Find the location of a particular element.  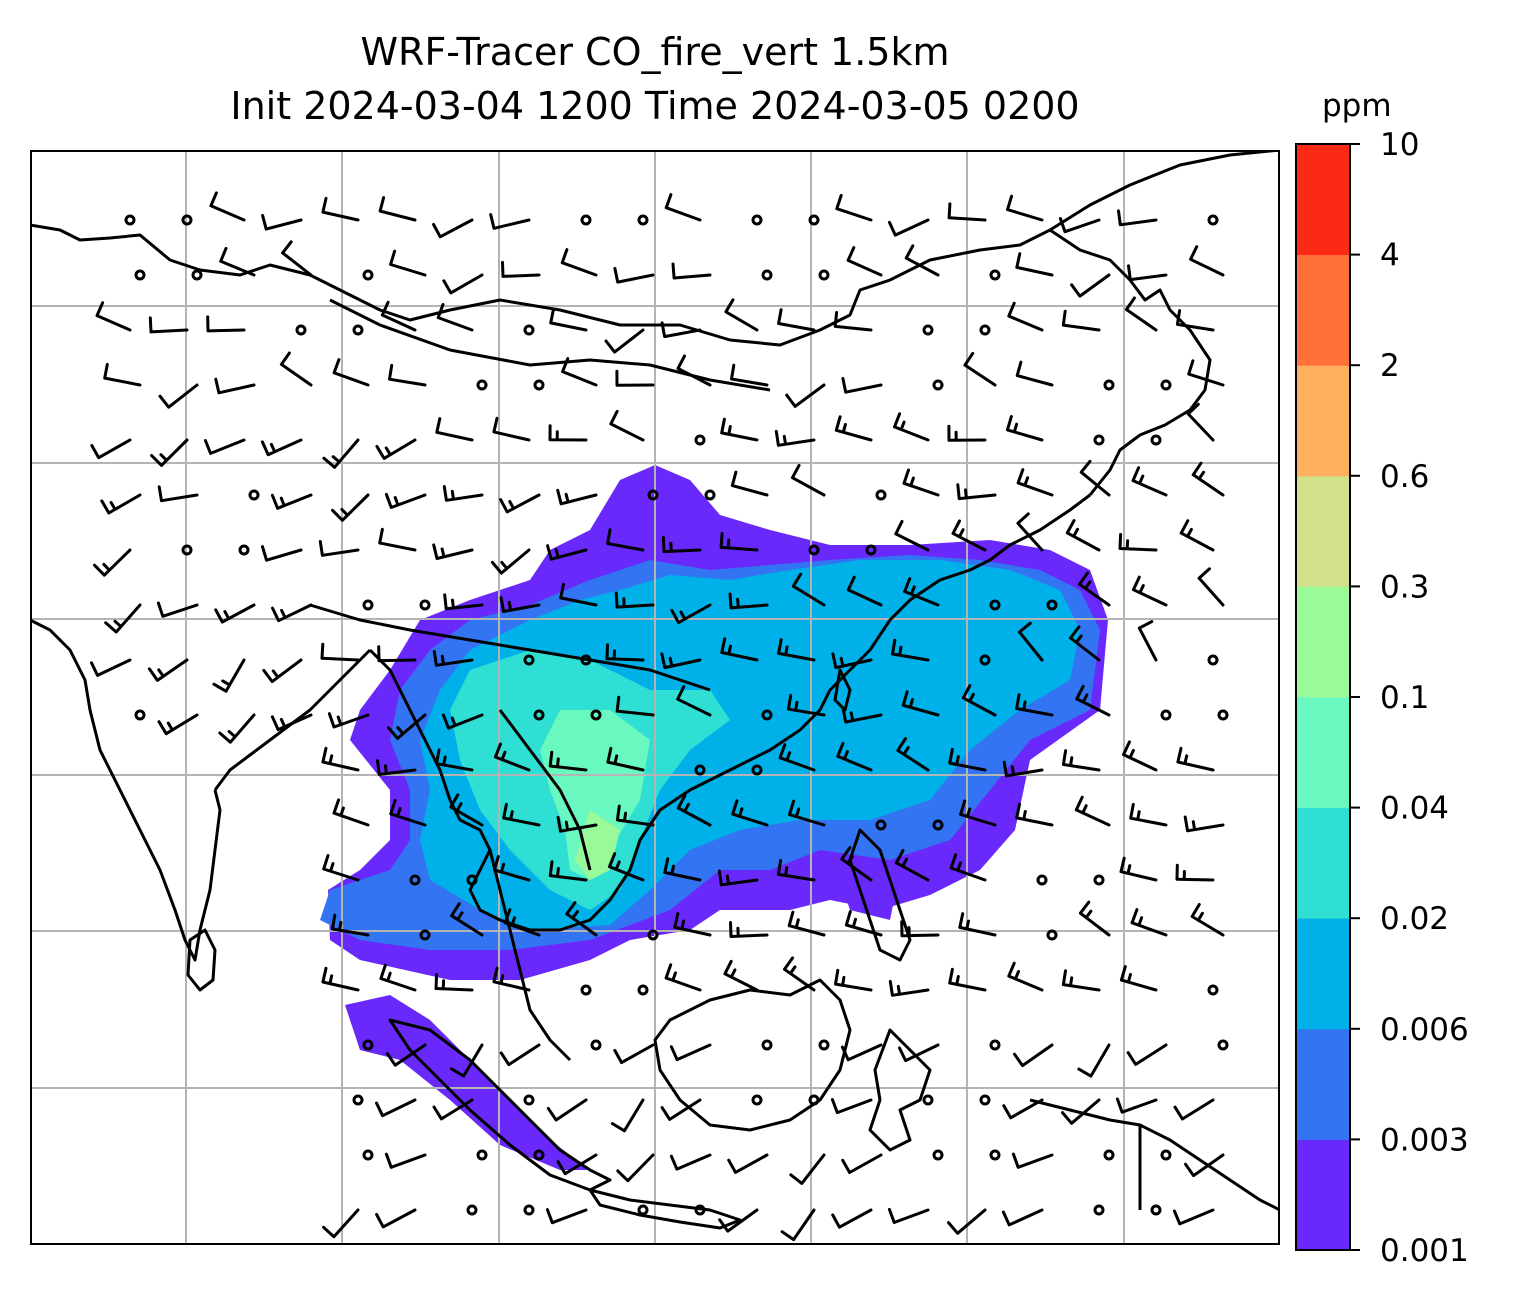

coastline-taiwan is located at coordinates (842, 690).